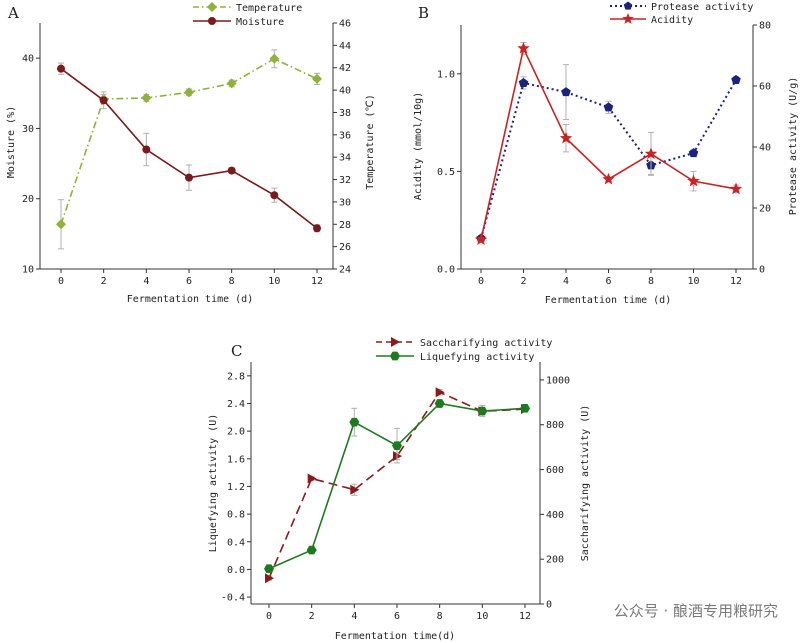 Image resolution: width=800 pixels, height=643 pixels. I want to click on legend-marker-saccharifying-activity, so click(395, 342).